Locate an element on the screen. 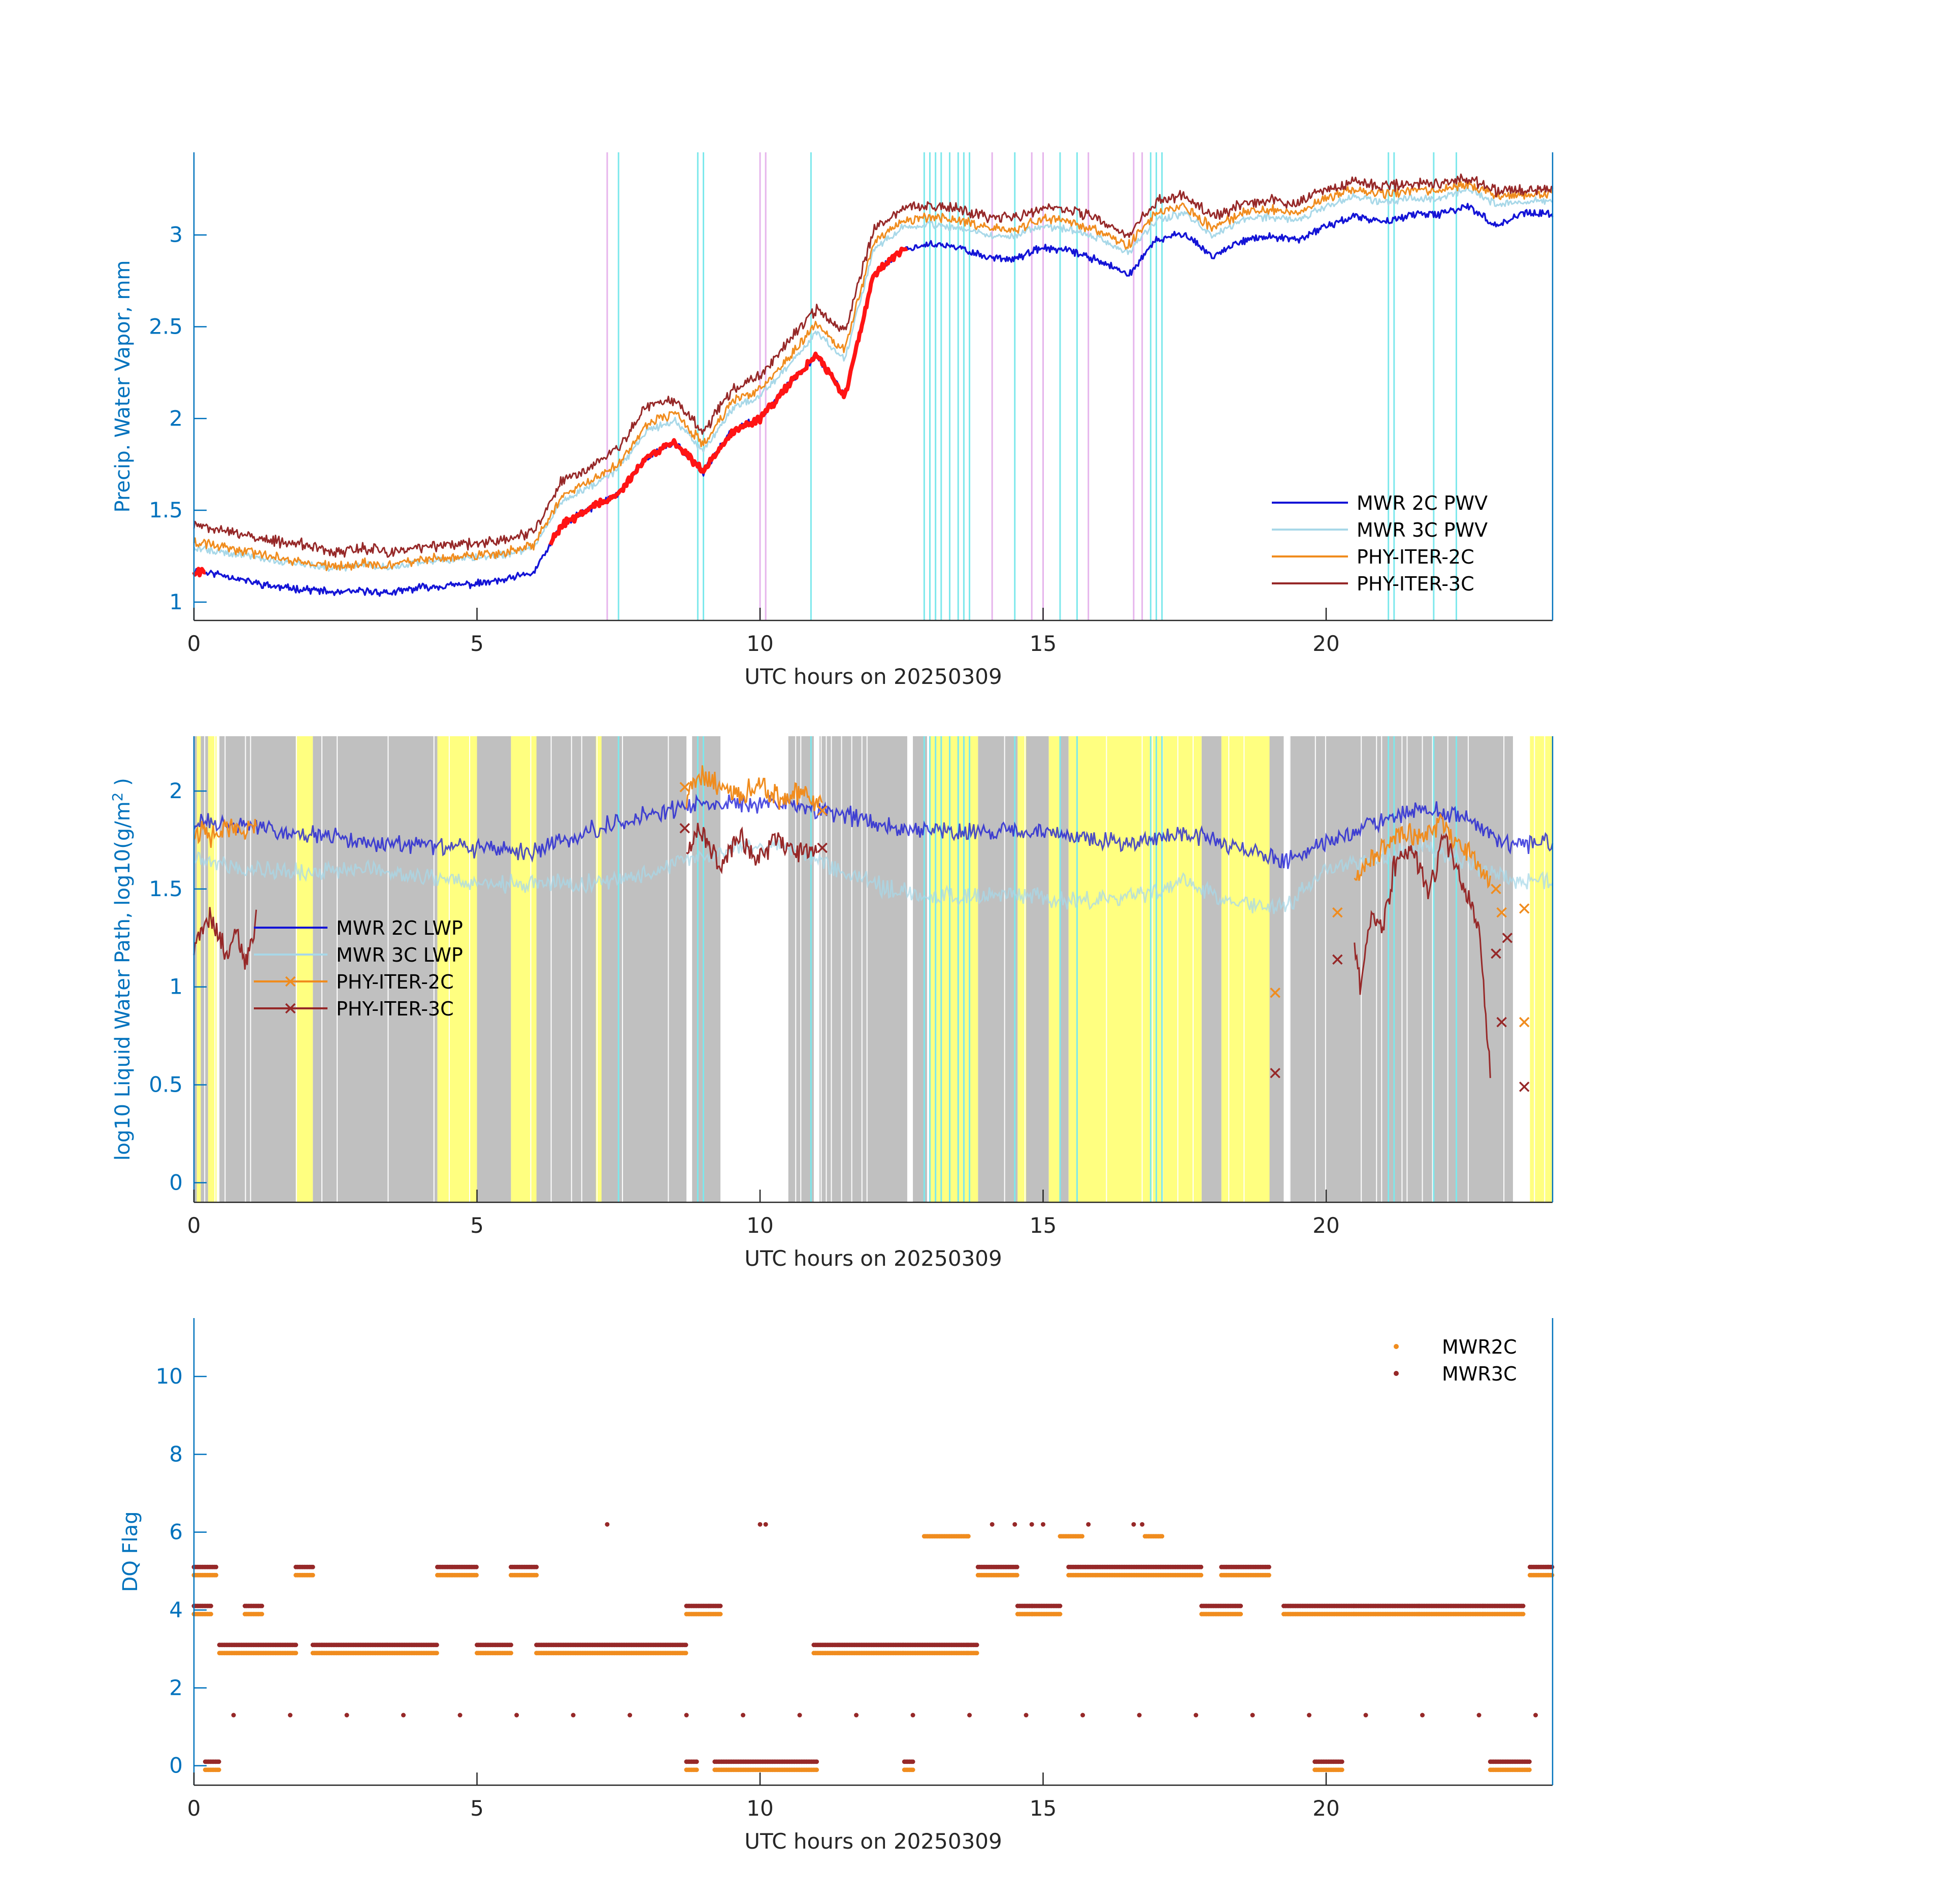 The width and height of the screenshot is (1942, 1904). pwv-legend-label: PHY-ITER-2C is located at coordinates (1415, 557).